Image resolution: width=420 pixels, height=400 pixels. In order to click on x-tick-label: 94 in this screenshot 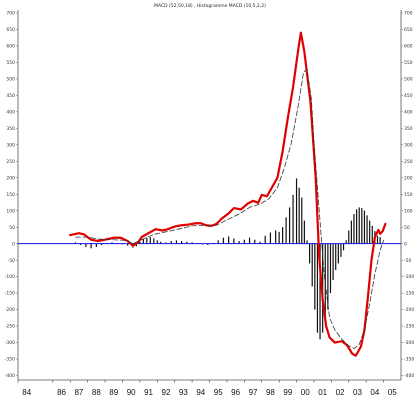, I will do `click(200, 392)`.